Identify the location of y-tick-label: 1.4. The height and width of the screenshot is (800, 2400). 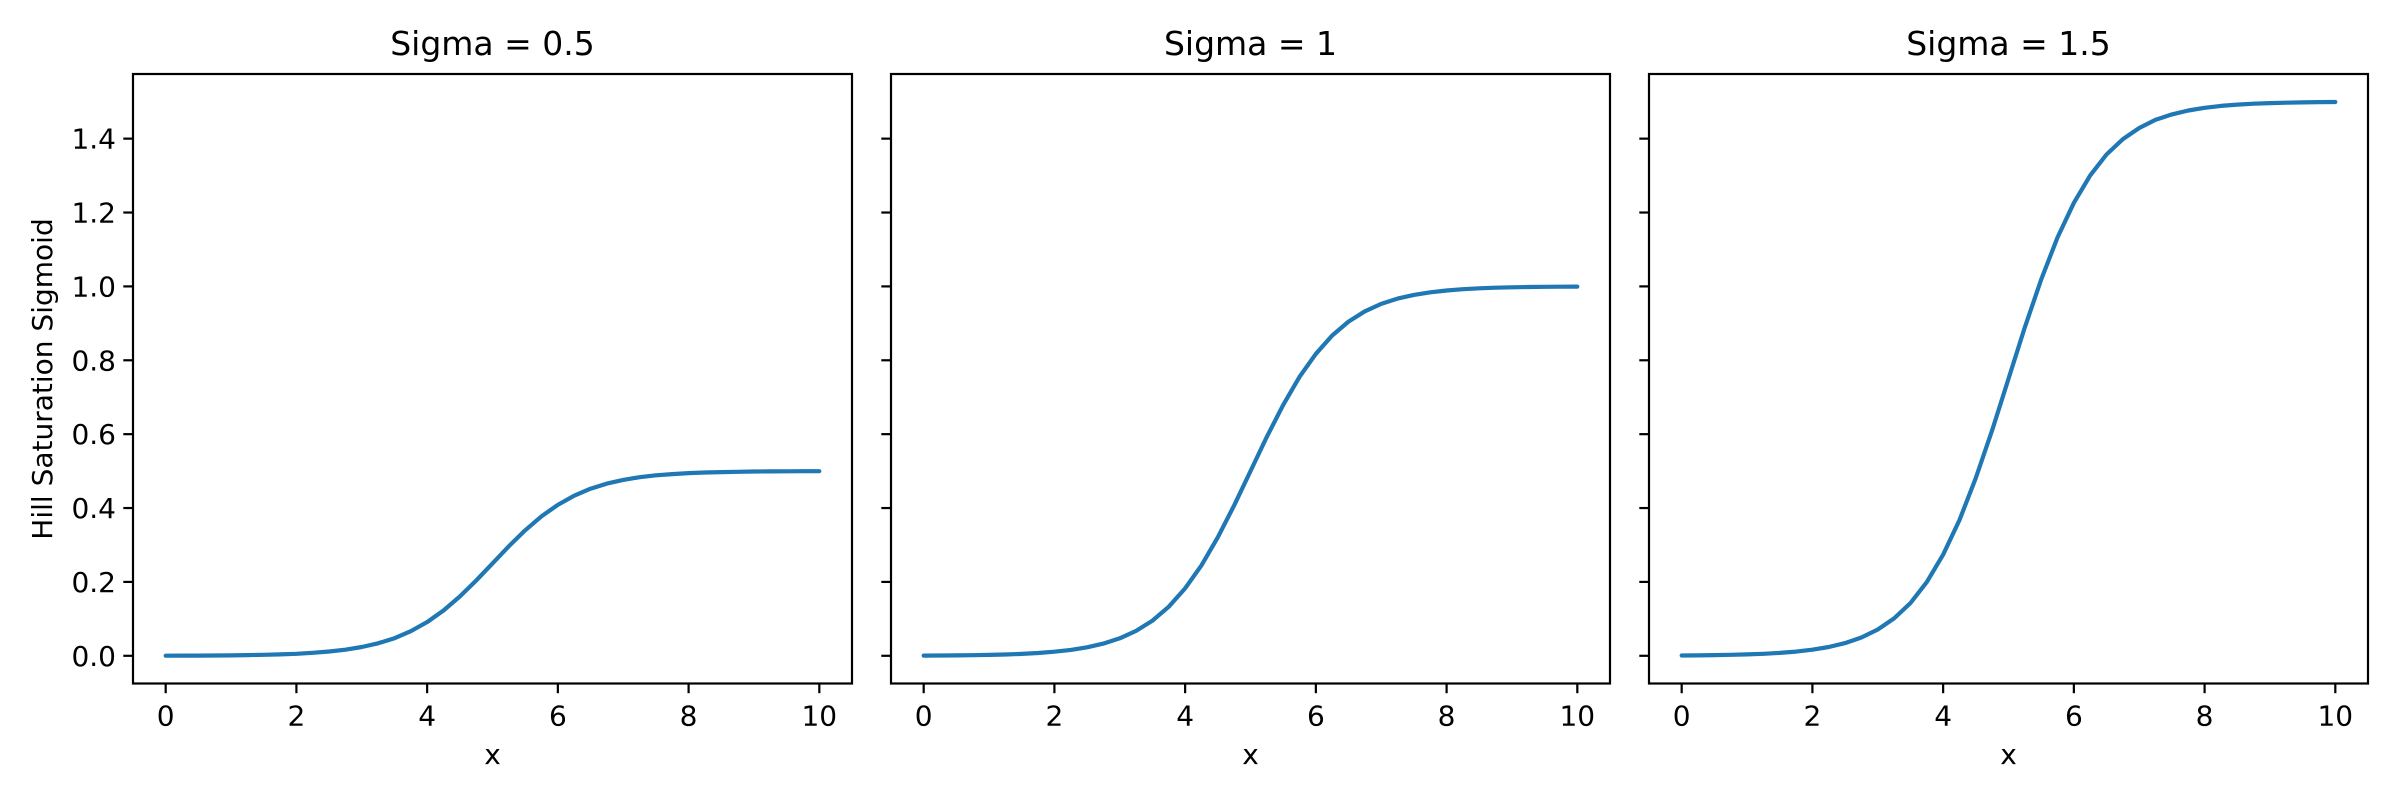
(93, 139).